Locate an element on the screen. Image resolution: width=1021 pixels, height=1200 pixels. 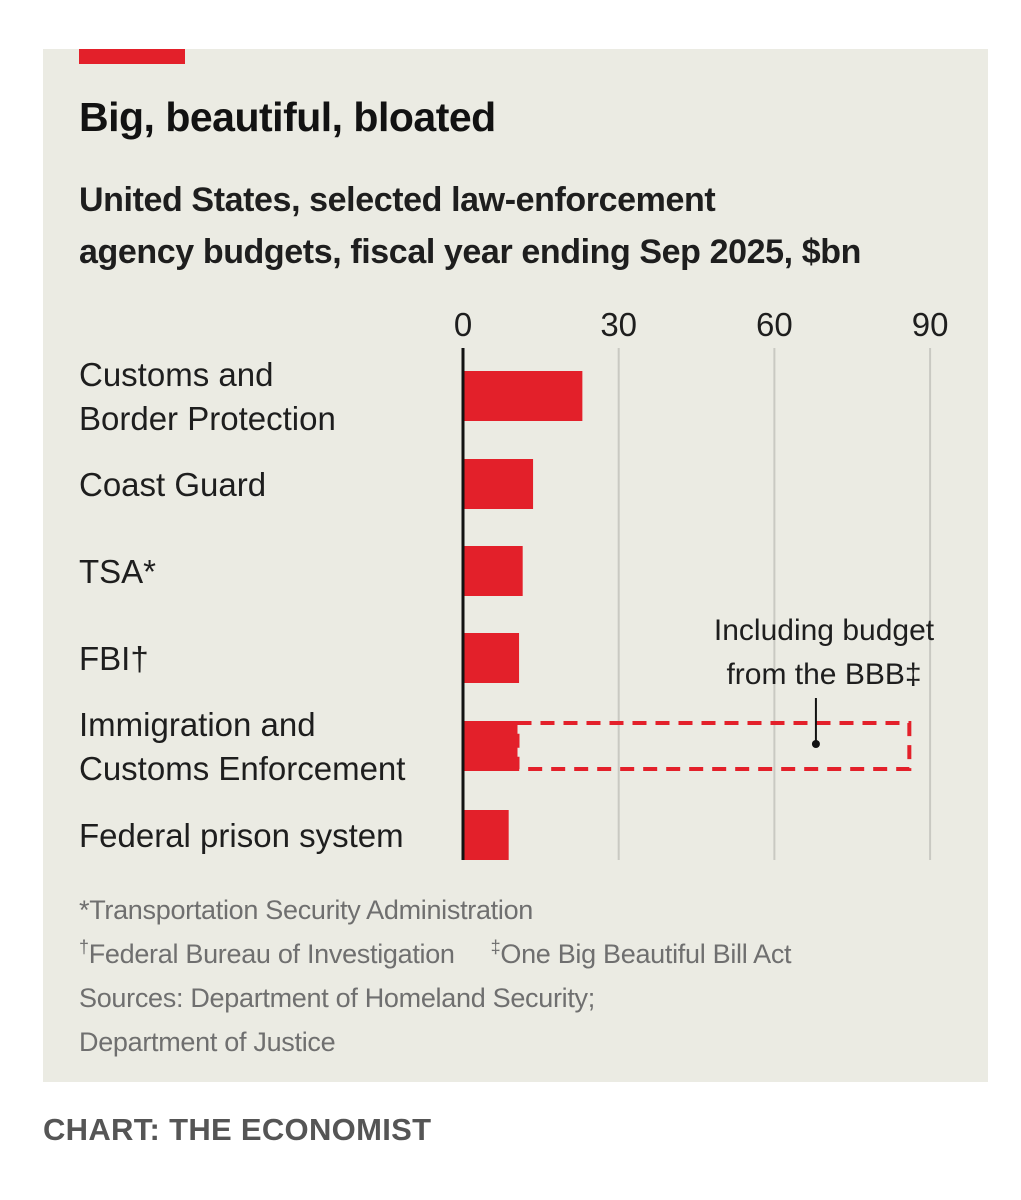
category-label-line: Coast Guard is located at coordinates (172, 484).